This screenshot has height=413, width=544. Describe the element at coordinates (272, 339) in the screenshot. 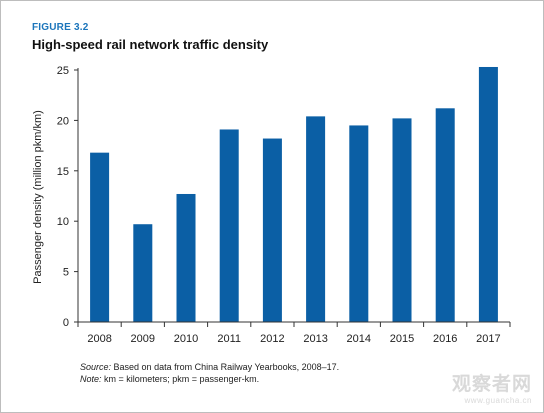

I see `x-tick-label-2012: 2012` at that location.